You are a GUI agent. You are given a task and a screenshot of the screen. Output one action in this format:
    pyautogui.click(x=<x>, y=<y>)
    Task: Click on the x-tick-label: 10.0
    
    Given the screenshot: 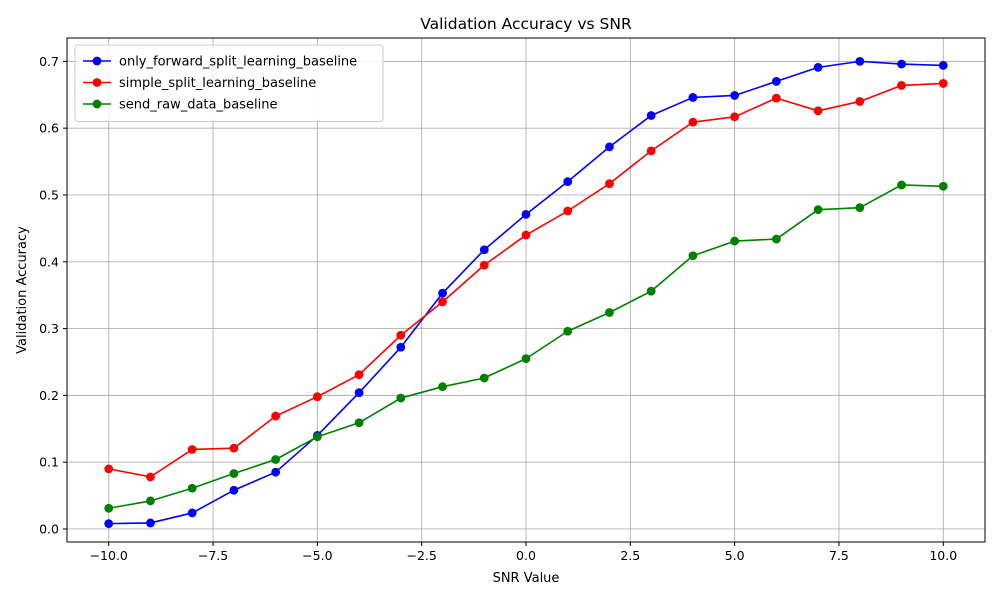 What is the action you would take?
    pyautogui.click(x=943, y=555)
    